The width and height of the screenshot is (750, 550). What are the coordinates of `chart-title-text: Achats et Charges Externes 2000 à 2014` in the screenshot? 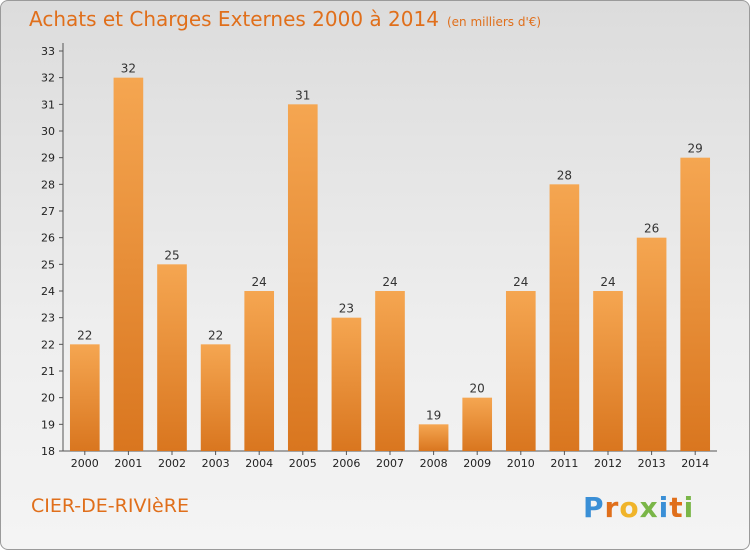 It's located at (234, 19).